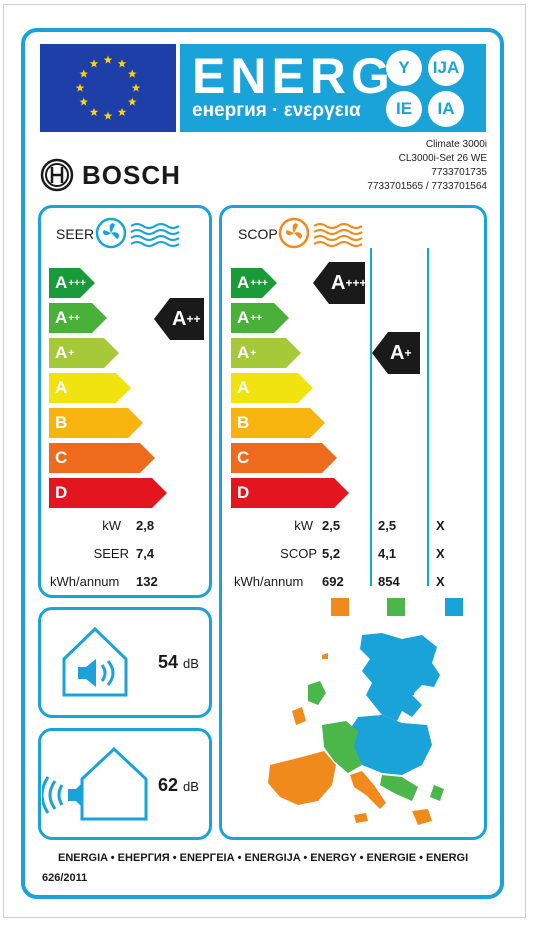 This screenshot has height=925, width=533. I want to click on average-zone-swatch, so click(396, 607).